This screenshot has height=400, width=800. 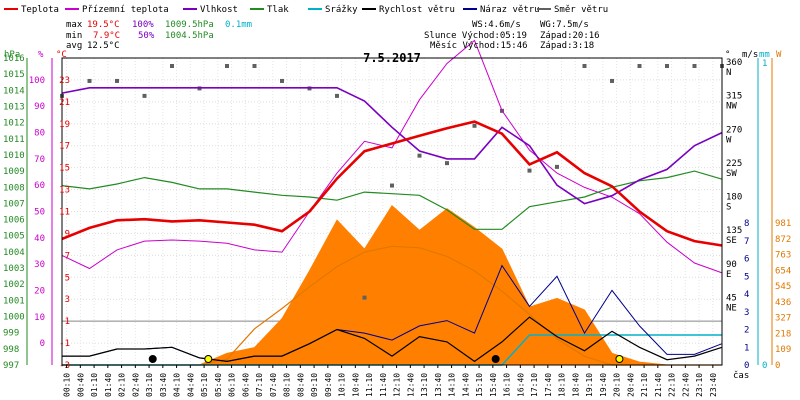 I want to click on x-tick-label: 03:10, so click(x=149, y=385).